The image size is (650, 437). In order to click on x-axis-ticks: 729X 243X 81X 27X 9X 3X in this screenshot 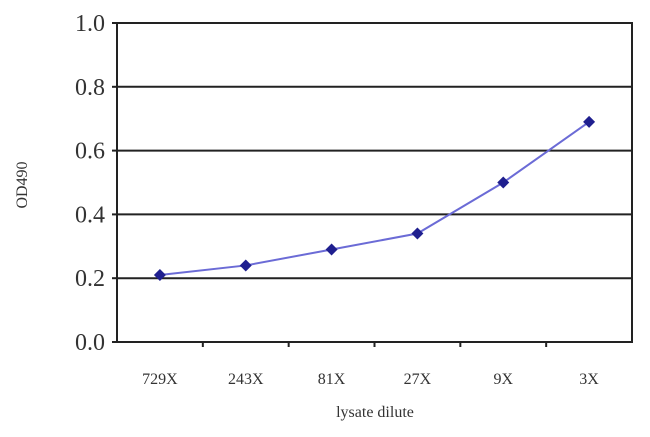, I will do `click(370, 365)`.